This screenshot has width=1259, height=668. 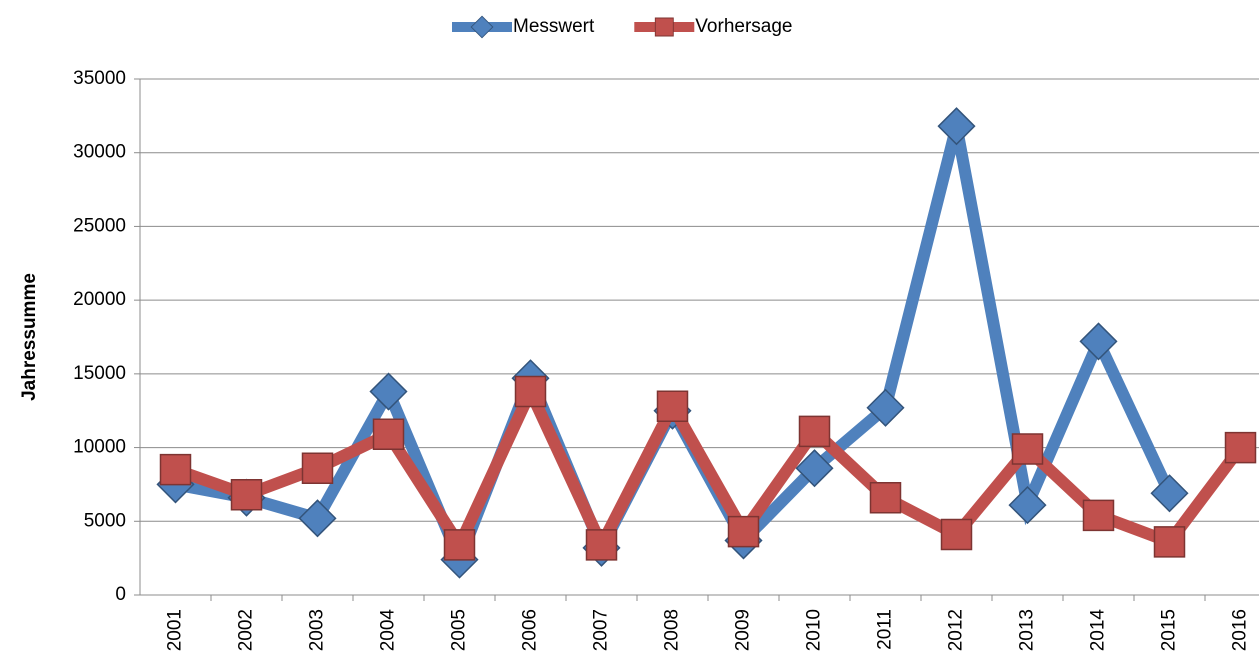 I want to click on y-tick-label: 15000, so click(x=99, y=373).